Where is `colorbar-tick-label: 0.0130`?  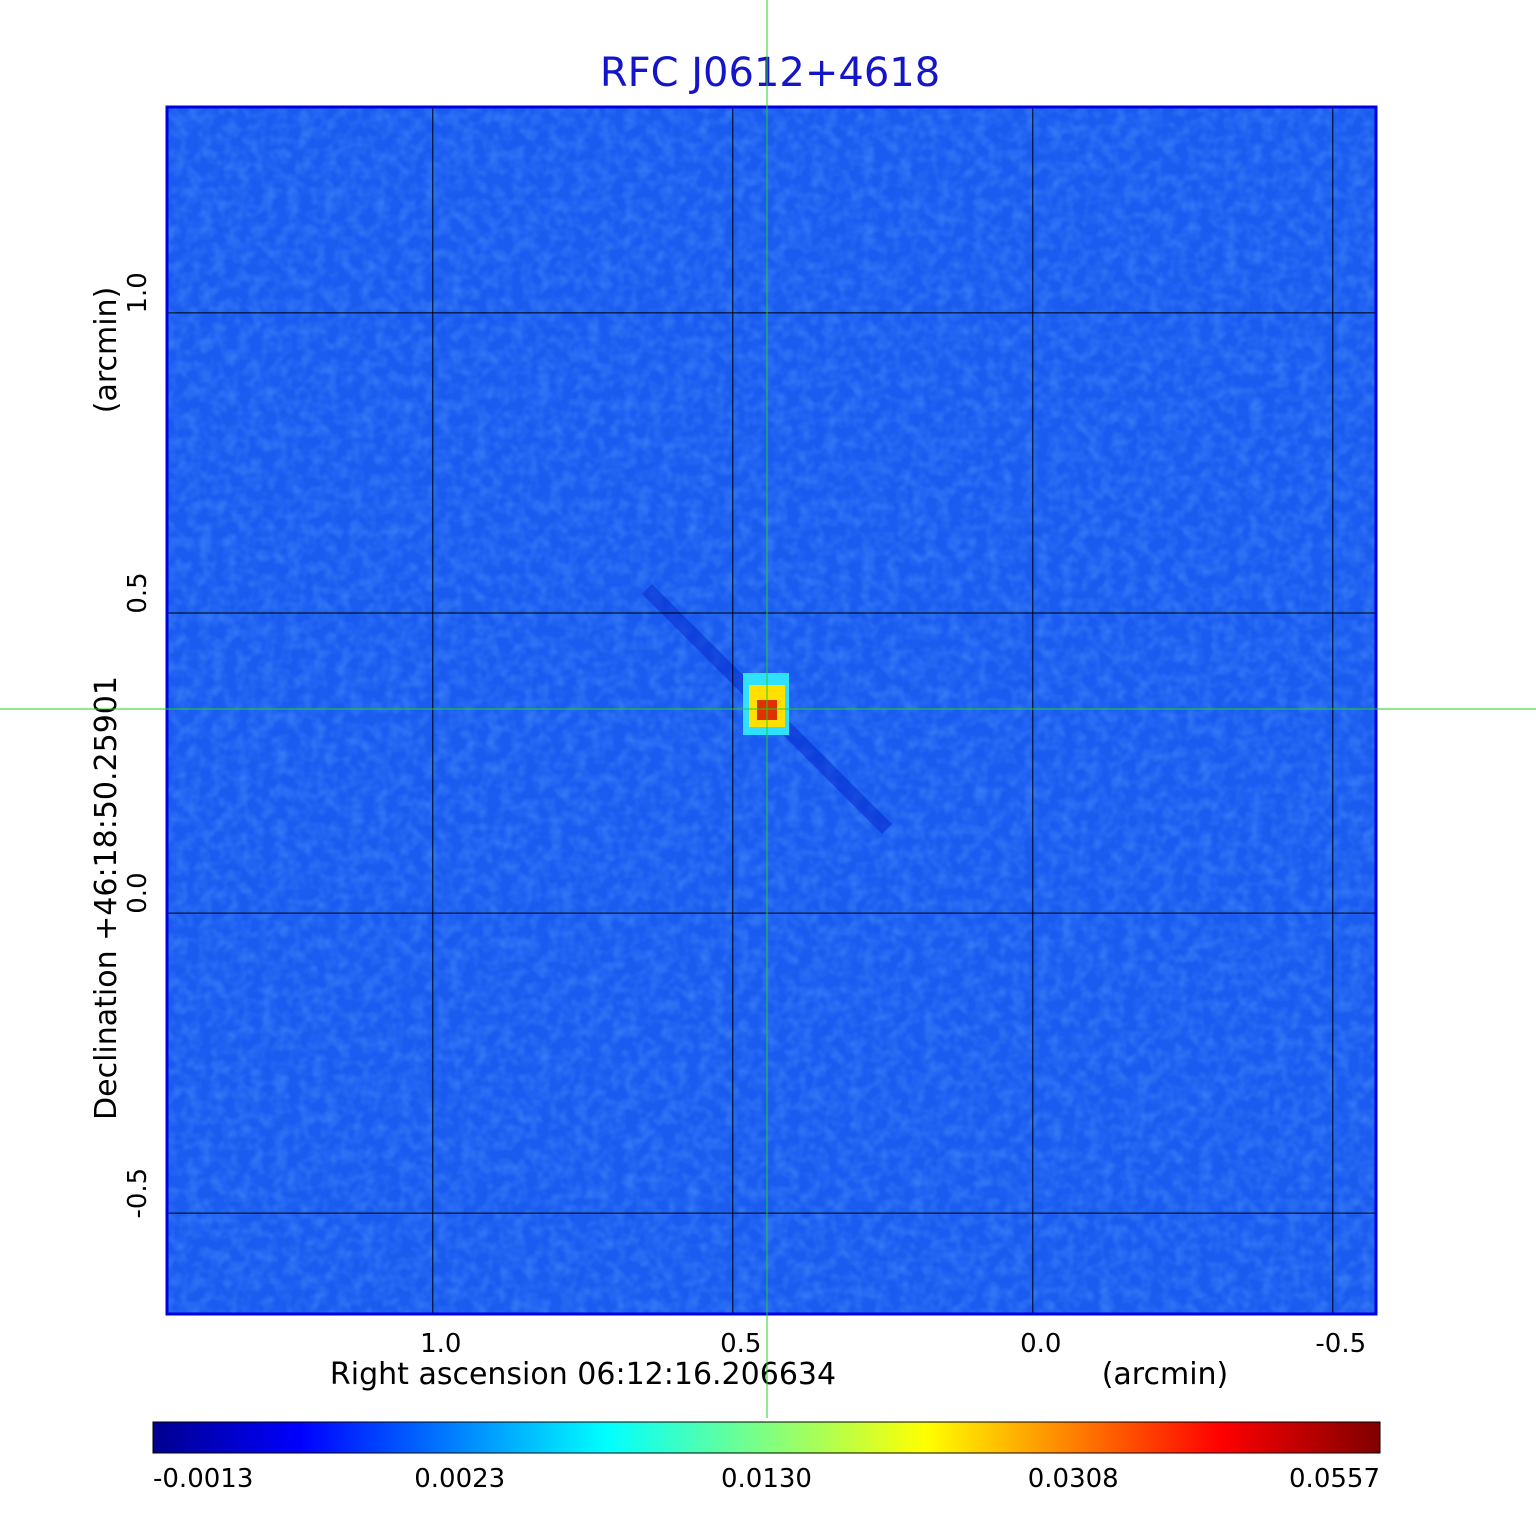 colorbar-tick-label: 0.0130 is located at coordinates (766, 1479).